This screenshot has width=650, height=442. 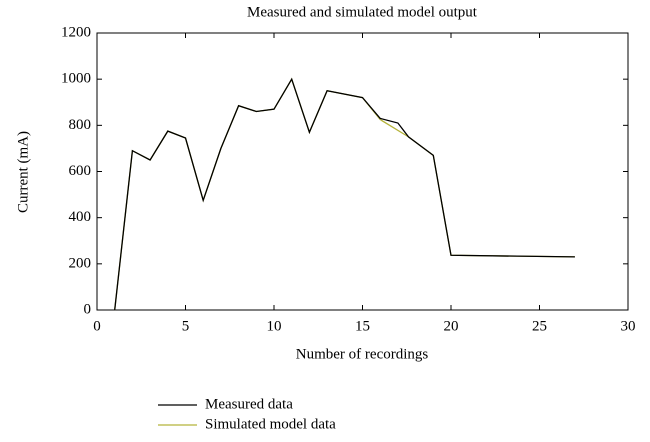 What do you see at coordinates (270, 424) in the screenshot?
I see `legend-label: Simulated model data` at bounding box center [270, 424].